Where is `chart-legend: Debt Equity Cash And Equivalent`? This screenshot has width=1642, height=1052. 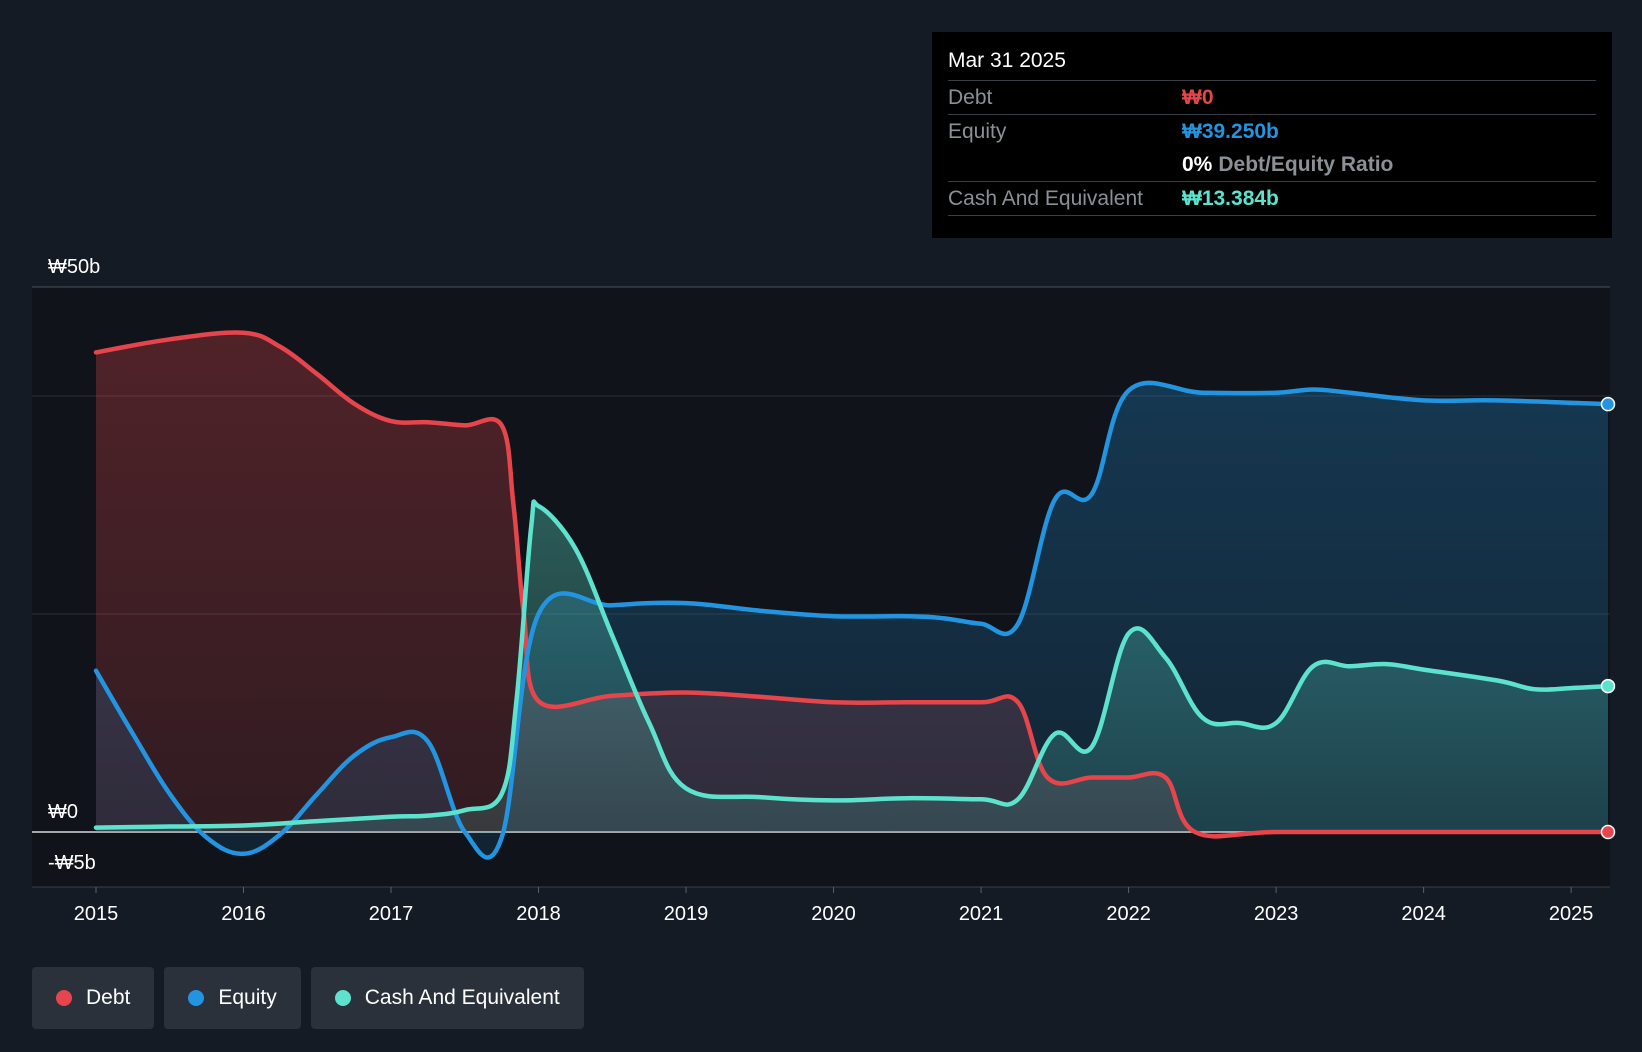
chart-legend: Debt Equity Cash And Equivalent is located at coordinates (308, 998).